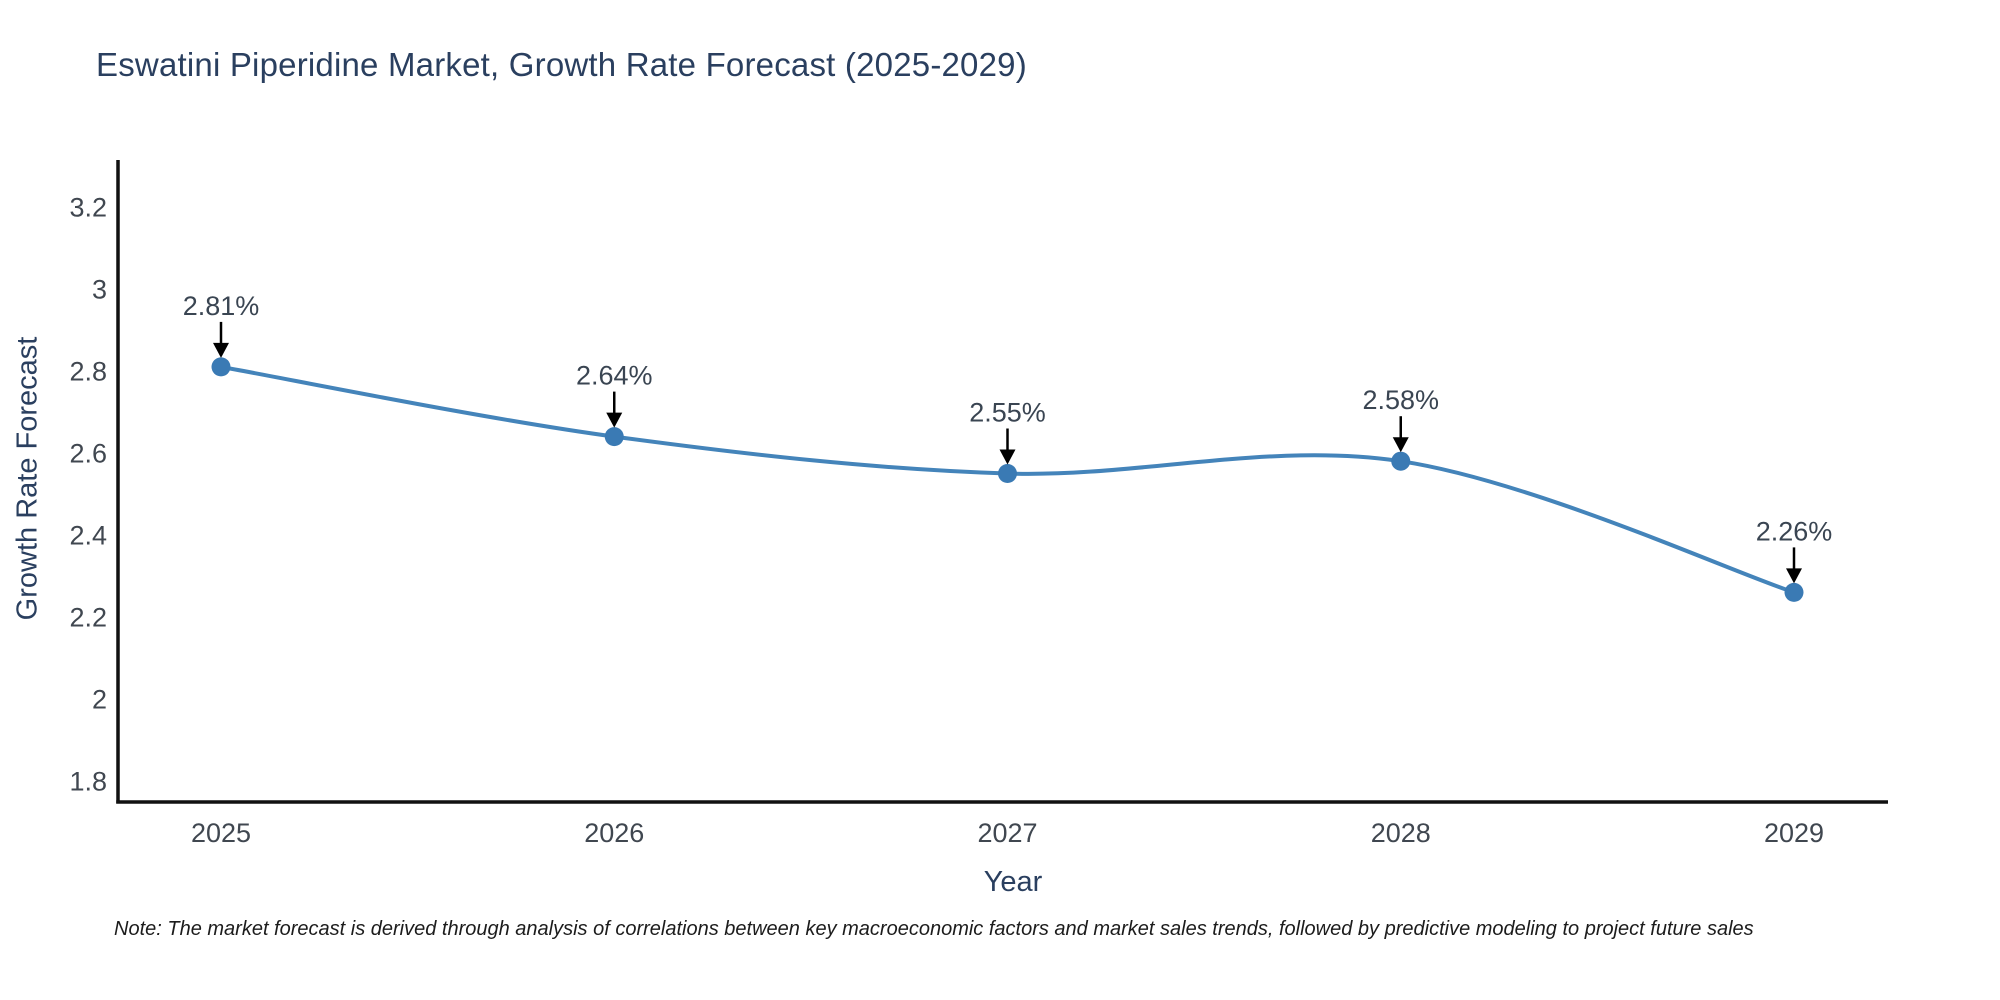 The image size is (2000, 1000). What do you see at coordinates (88, 208) in the screenshot?
I see `y-tick-label: 3.2` at bounding box center [88, 208].